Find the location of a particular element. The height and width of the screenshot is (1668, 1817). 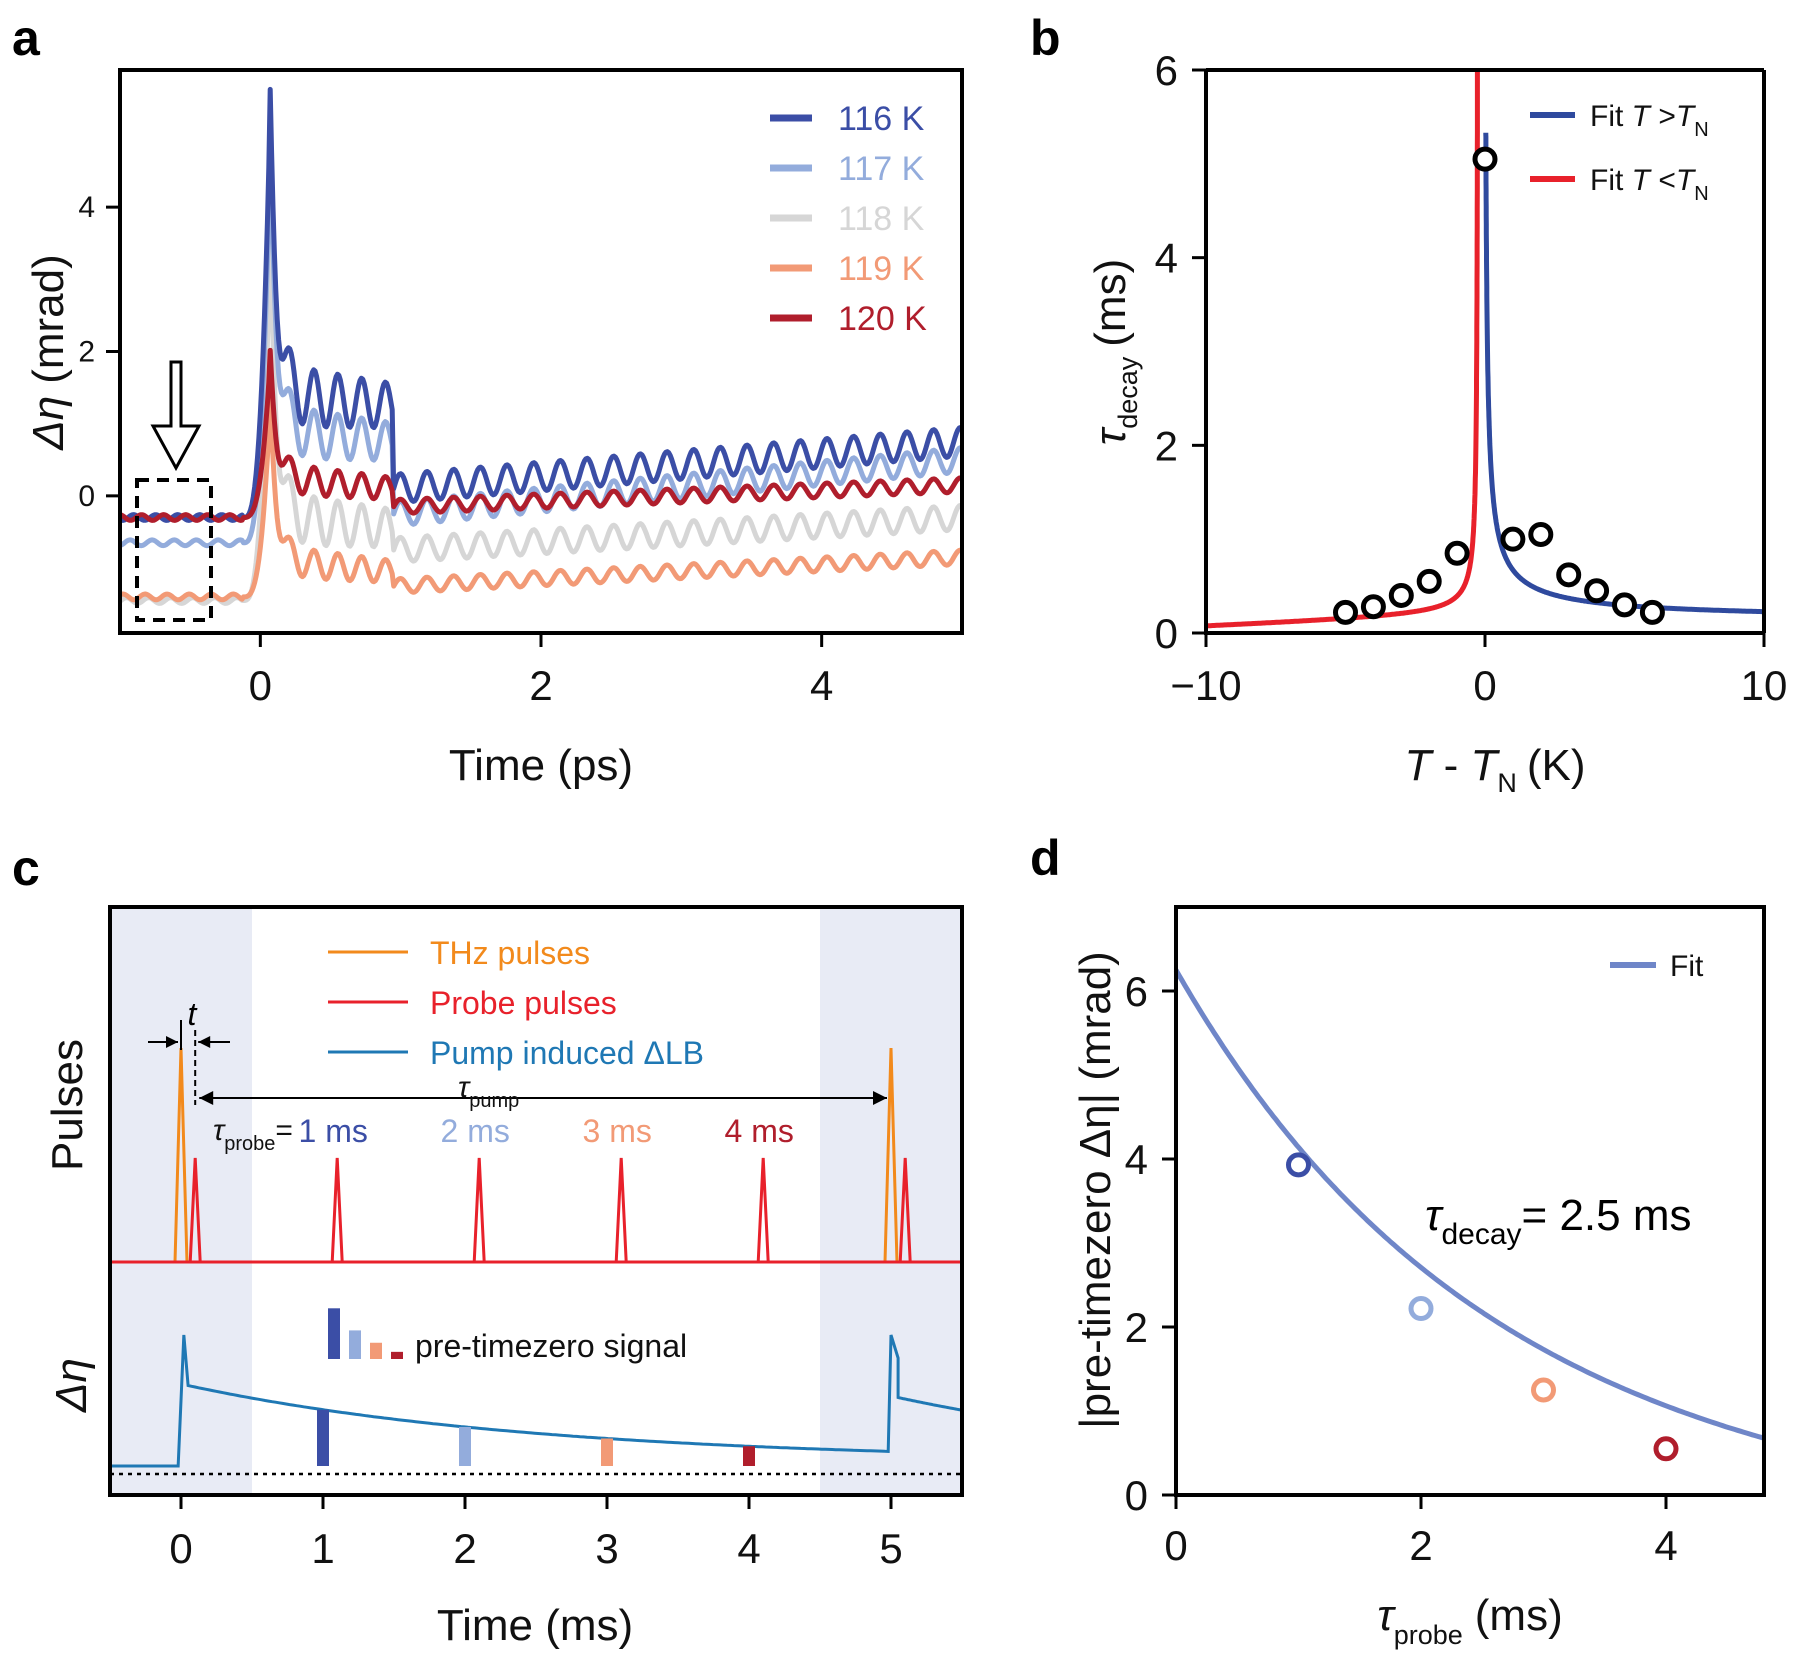

panel-c-ylabel-signal: Δη is located at coordinates (71, 1385).